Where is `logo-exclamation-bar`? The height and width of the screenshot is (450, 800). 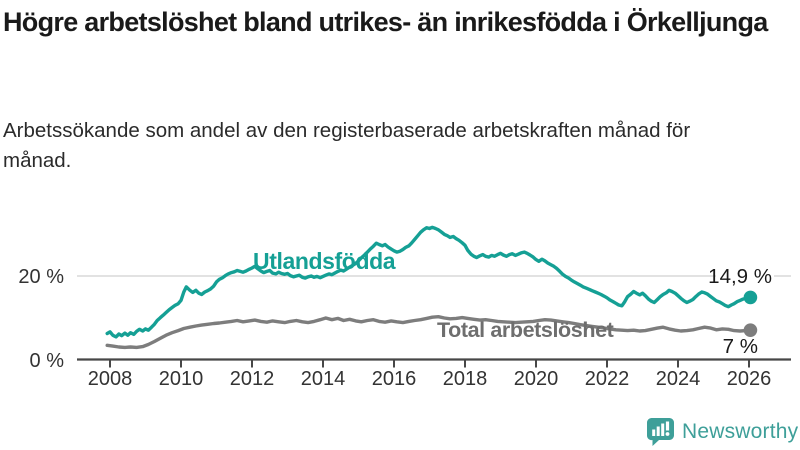 logo-exclamation-bar is located at coordinates (667, 426).